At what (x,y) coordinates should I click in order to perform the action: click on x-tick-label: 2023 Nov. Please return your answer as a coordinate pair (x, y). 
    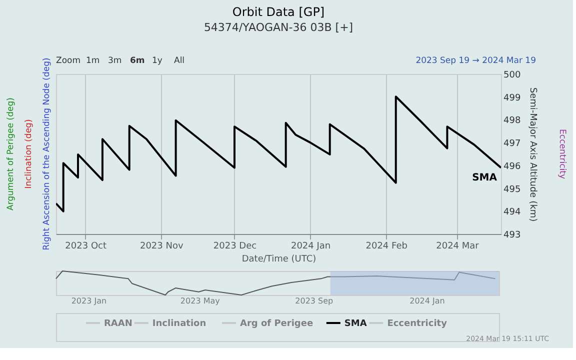
    Looking at the image, I should click on (162, 247).